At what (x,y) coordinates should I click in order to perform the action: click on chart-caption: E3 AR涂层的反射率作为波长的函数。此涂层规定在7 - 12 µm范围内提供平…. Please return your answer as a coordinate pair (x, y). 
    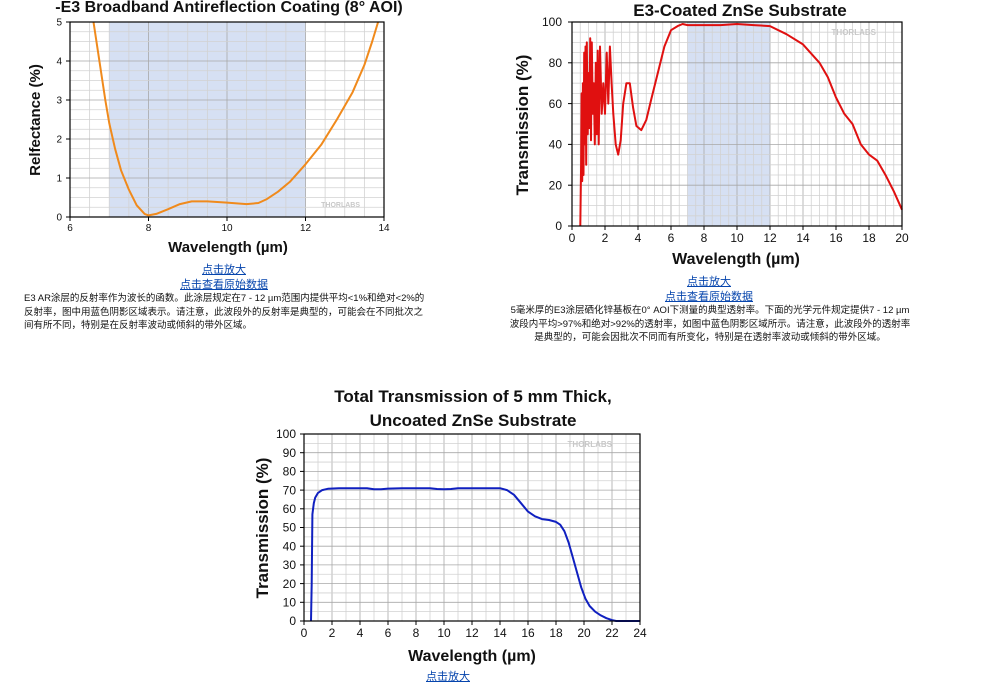
    Looking at the image, I should click on (224, 312).